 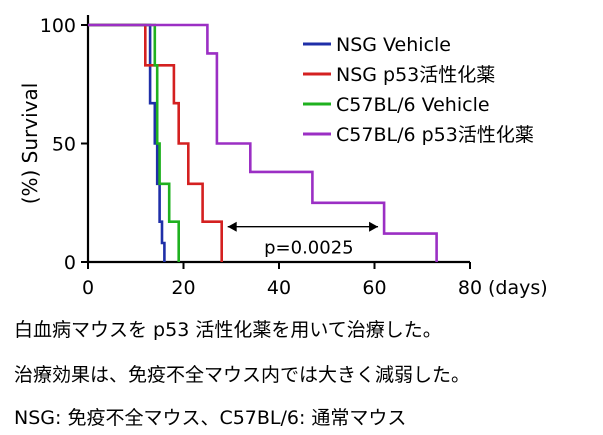 I want to click on annotation-arrowhead-right, so click(x=374, y=226).